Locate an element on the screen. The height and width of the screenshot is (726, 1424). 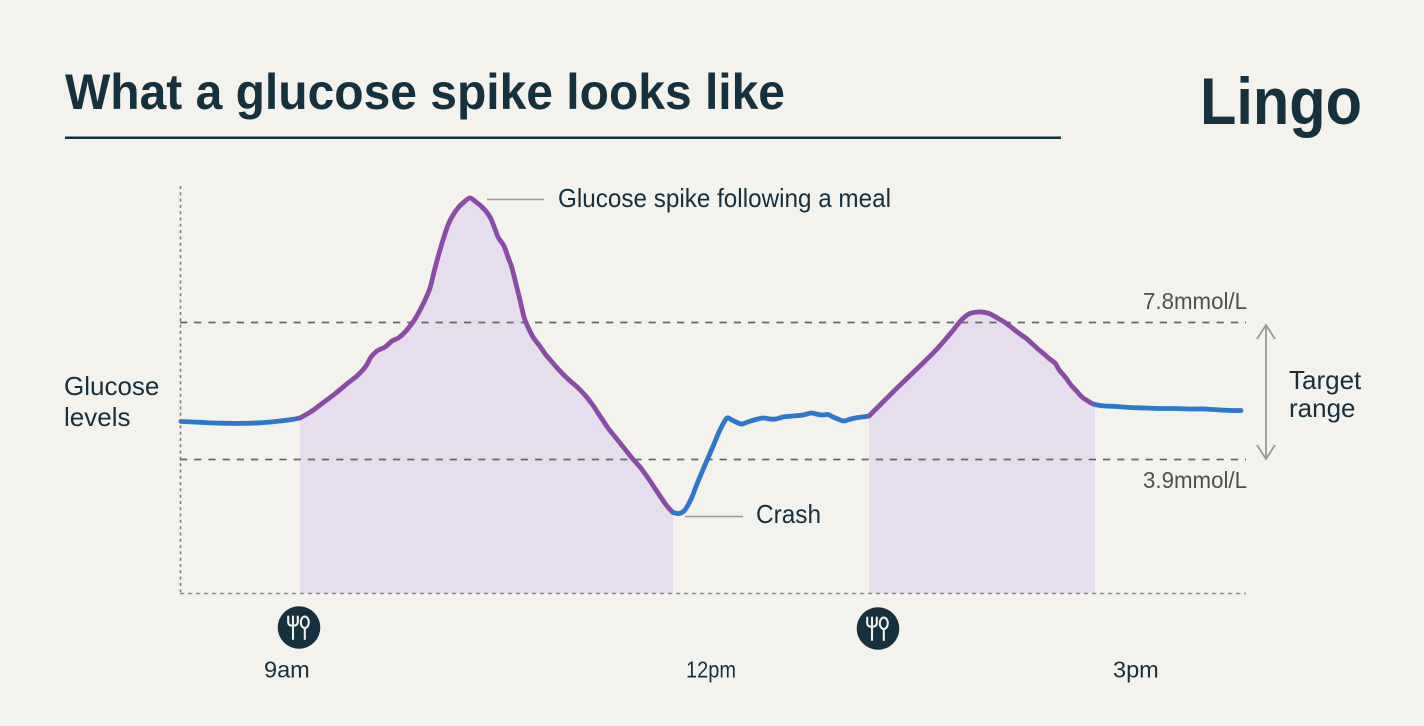
svg-text: Glucose is located at coordinates (111, 386).